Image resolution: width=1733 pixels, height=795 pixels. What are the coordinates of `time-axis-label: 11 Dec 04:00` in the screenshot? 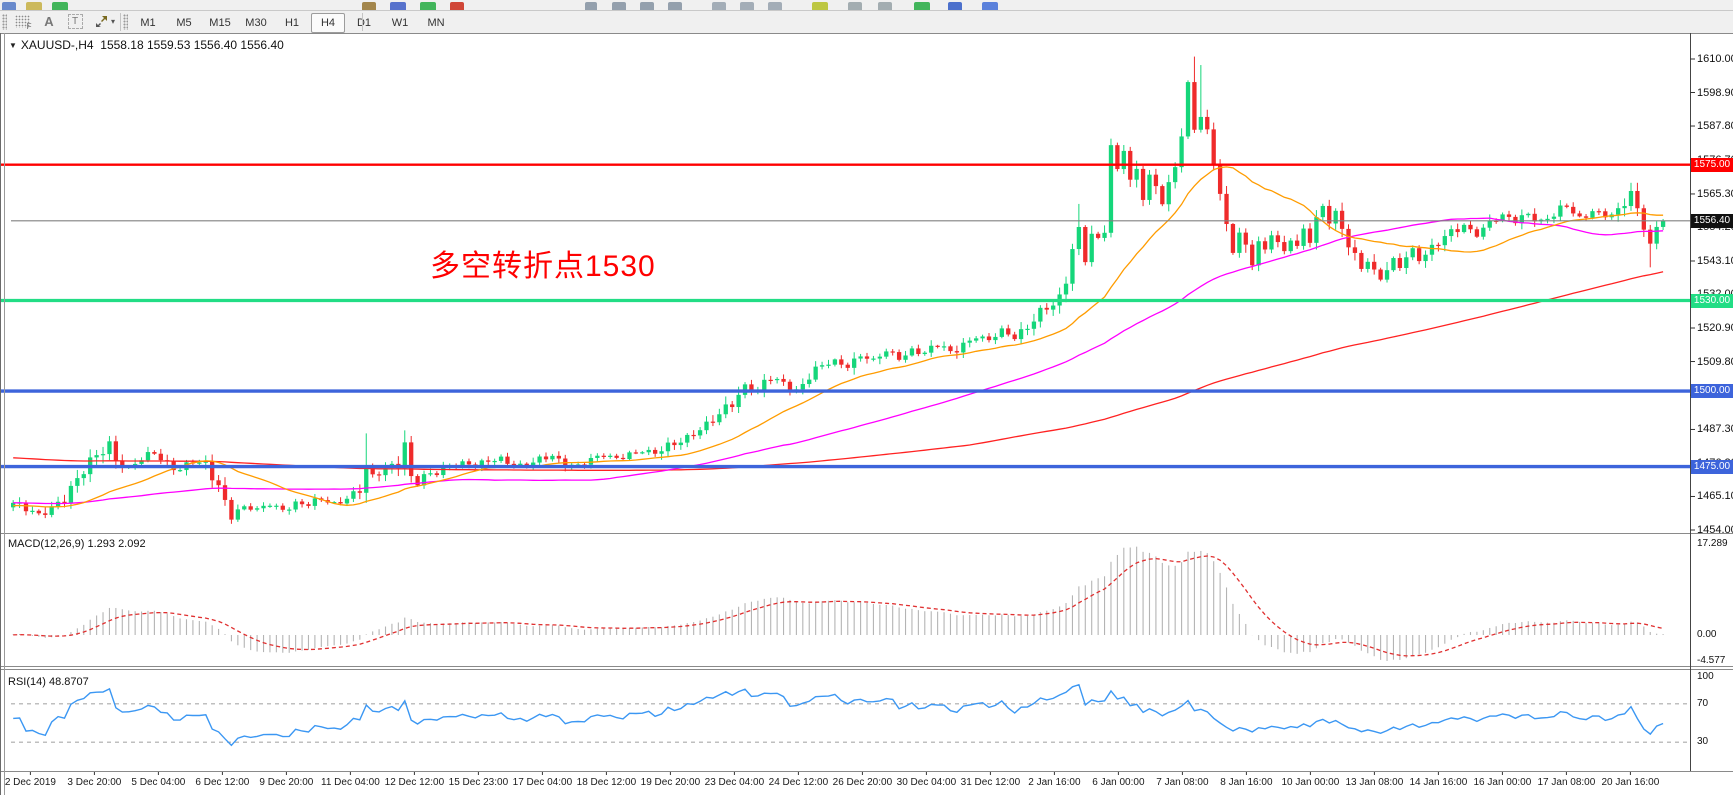 It's located at (350, 782).